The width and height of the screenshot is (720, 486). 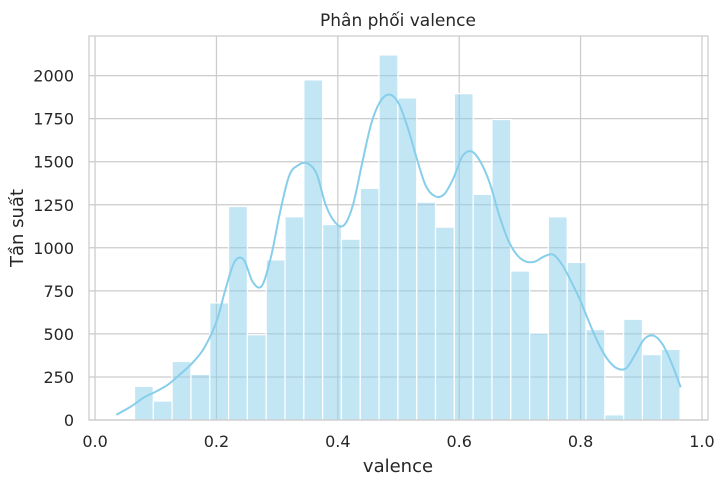 I want to click on y-tick-label: 1500, so click(x=53, y=162).